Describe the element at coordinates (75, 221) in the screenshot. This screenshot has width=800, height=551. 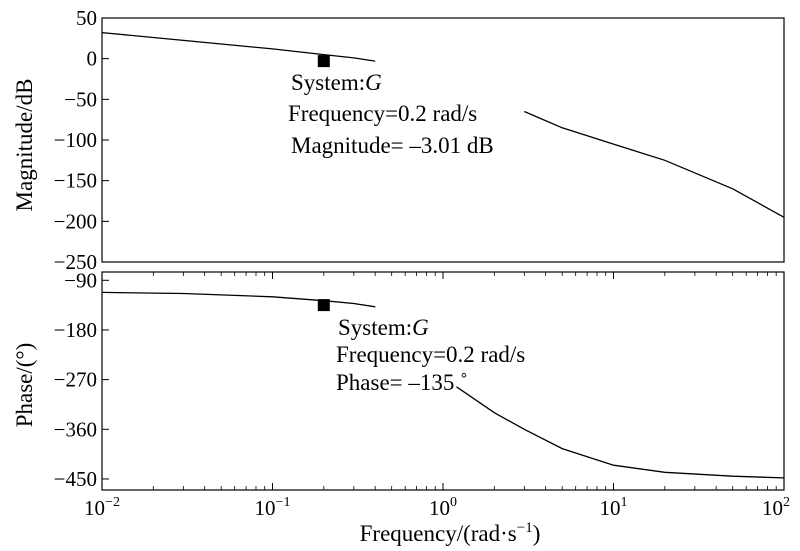
I see `y-tick-label: −200` at that location.